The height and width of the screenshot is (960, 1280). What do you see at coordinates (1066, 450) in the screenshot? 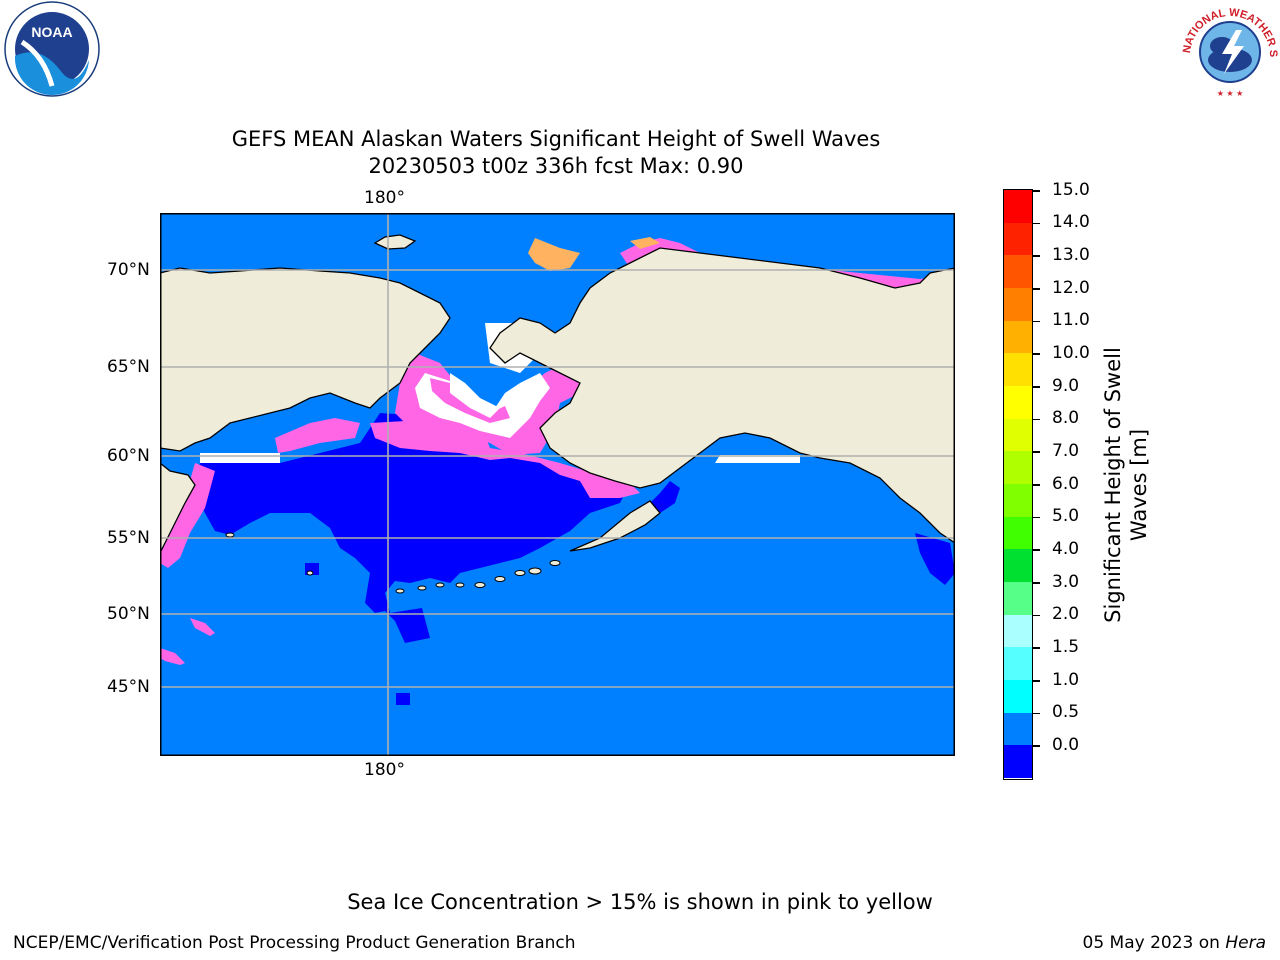
I see `colorbar-tick-label: 7.0` at bounding box center [1066, 450].